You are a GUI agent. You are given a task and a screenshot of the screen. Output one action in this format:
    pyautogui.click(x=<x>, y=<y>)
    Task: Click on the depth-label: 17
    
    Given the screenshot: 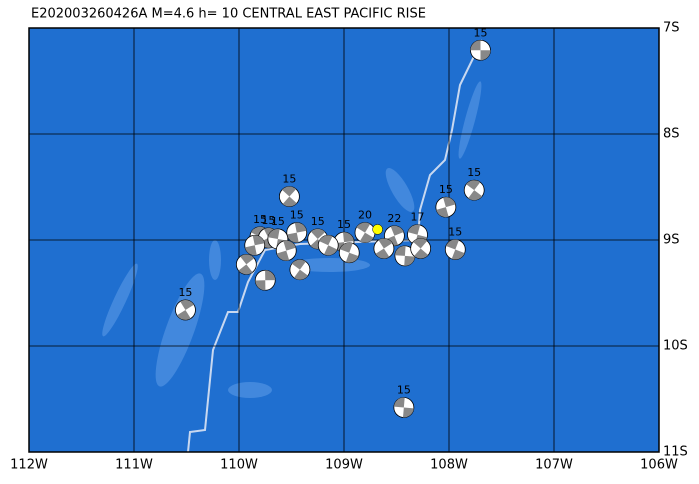 What is the action you would take?
    pyautogui.click(x=418, y=217)
    